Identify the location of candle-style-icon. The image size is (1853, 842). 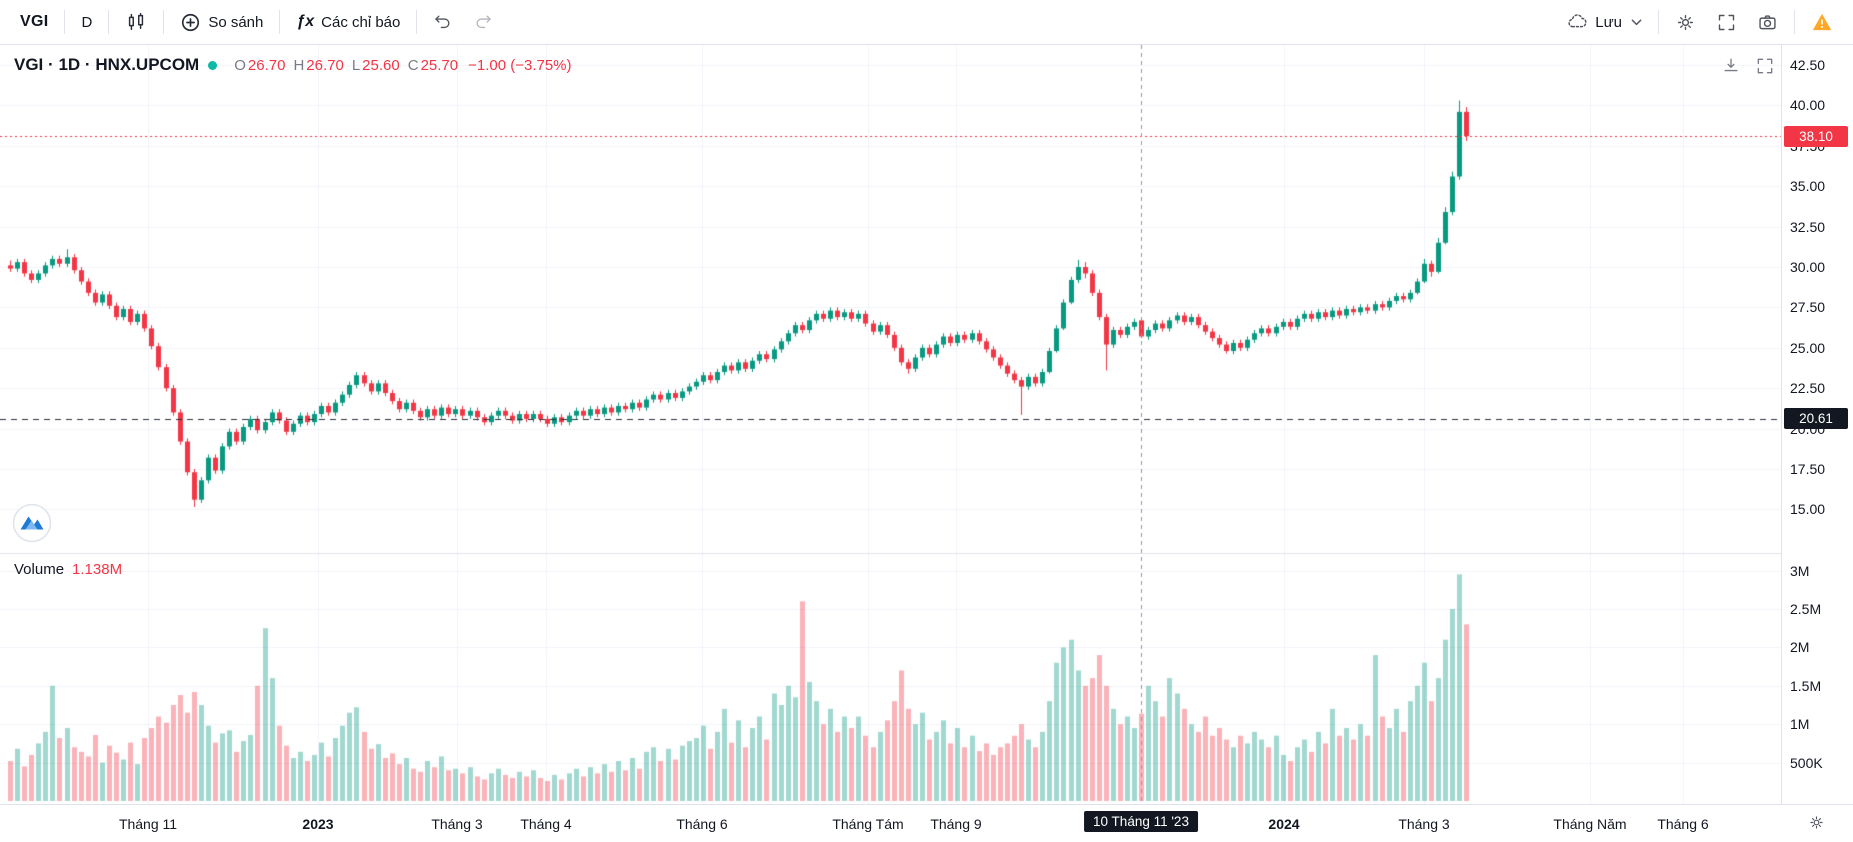
(136, 22).